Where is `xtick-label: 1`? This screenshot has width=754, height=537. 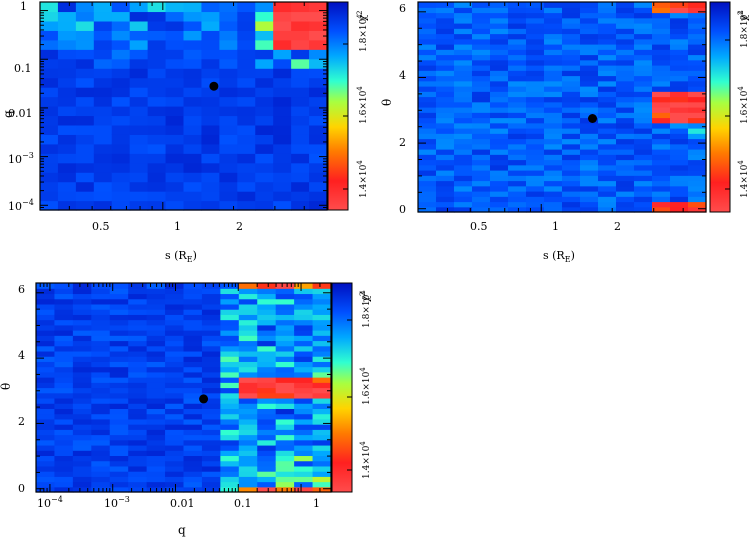 xtick-label: 1 is located at coordinates (555, 226).